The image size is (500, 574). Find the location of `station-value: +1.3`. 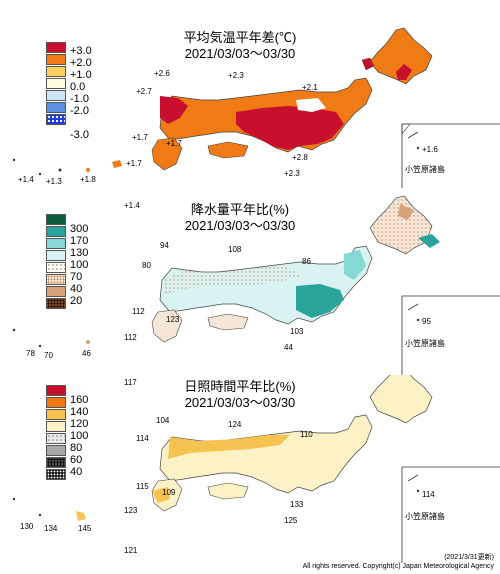

station-value: +1.3 is located at coordinates (54, 181).